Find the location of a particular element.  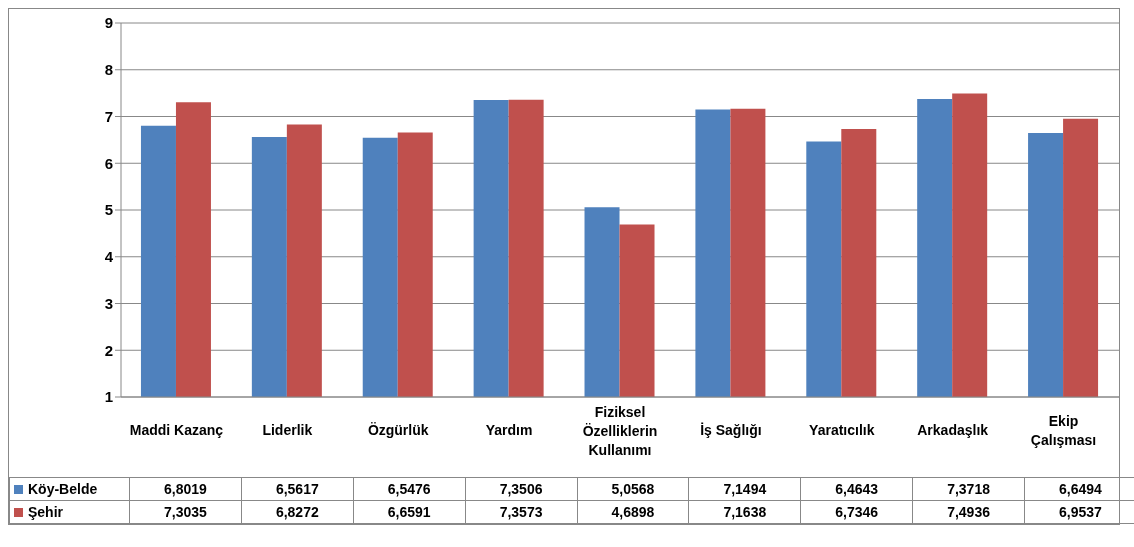

data-label: 7,3573 is located at coordinates (521, 512).